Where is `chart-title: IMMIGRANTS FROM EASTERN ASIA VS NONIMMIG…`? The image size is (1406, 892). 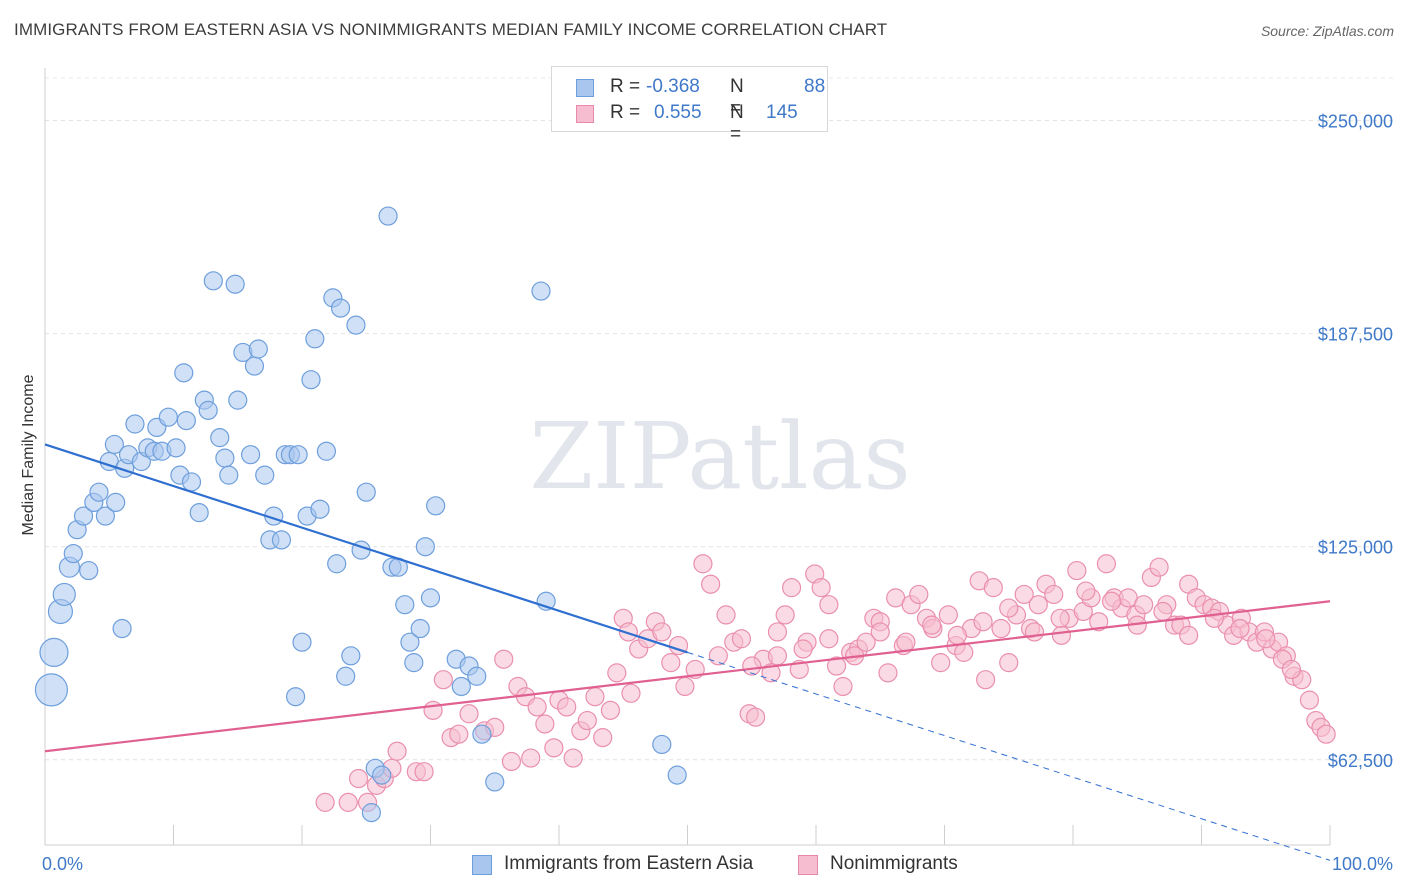
chart-title: IMMIGRANTS FROM EASTERN ASIA VS NONIMMIG… is located at coordinates (451, 29).